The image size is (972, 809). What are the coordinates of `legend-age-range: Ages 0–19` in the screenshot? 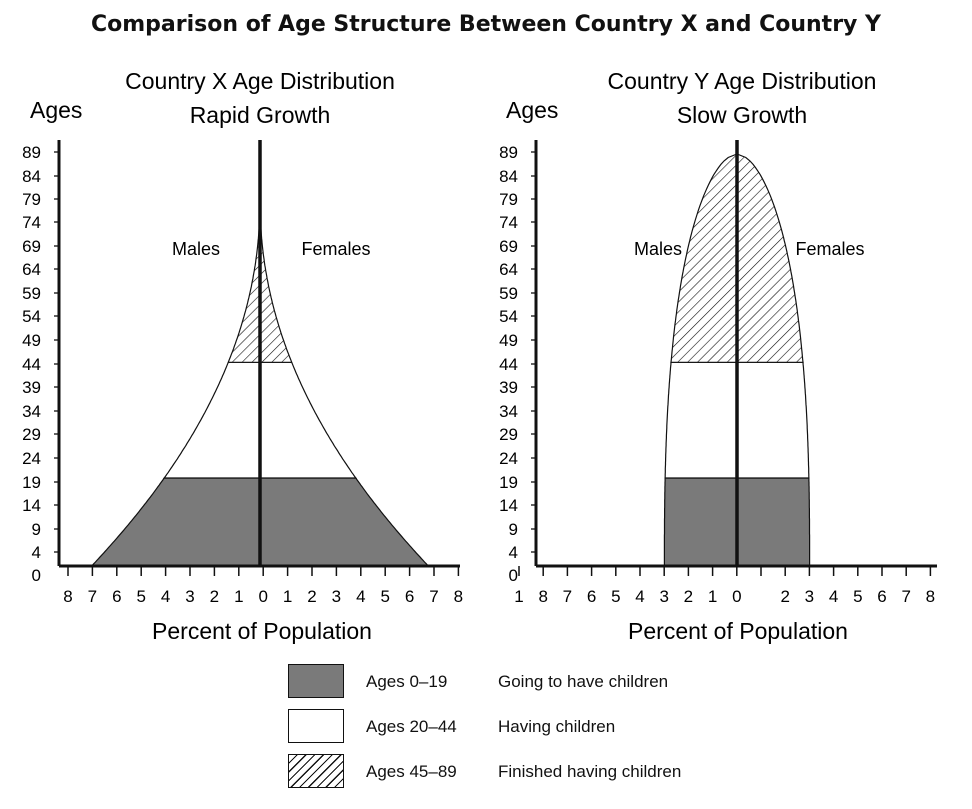 It's located at (407, 681).